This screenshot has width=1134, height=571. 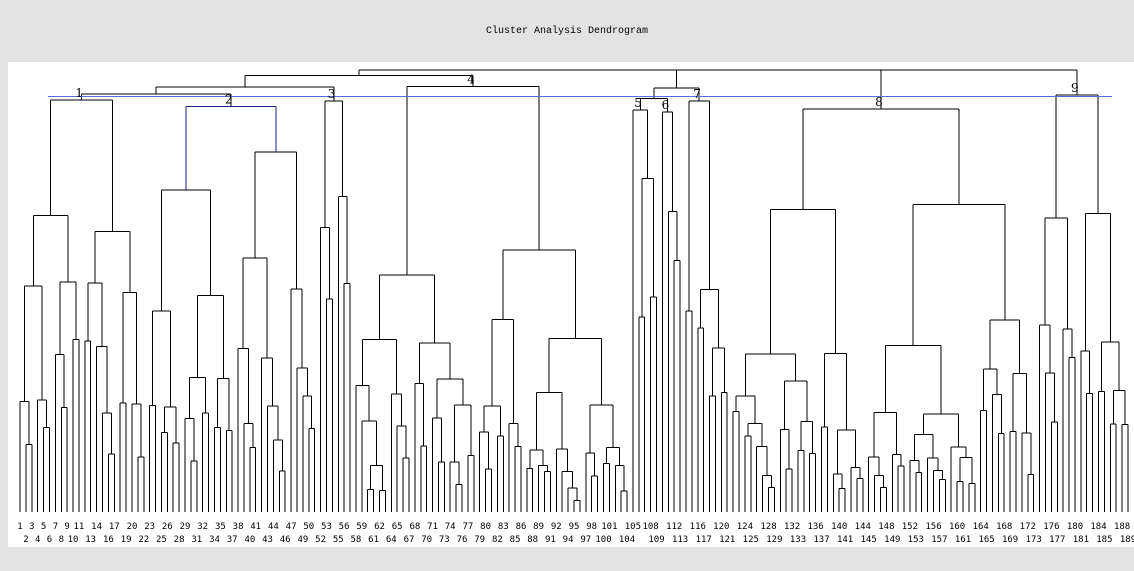 What do you see at coordinates (332, 94) in the screenshot?
I see `cluster-label: 3` at bounding box center [332, 94].